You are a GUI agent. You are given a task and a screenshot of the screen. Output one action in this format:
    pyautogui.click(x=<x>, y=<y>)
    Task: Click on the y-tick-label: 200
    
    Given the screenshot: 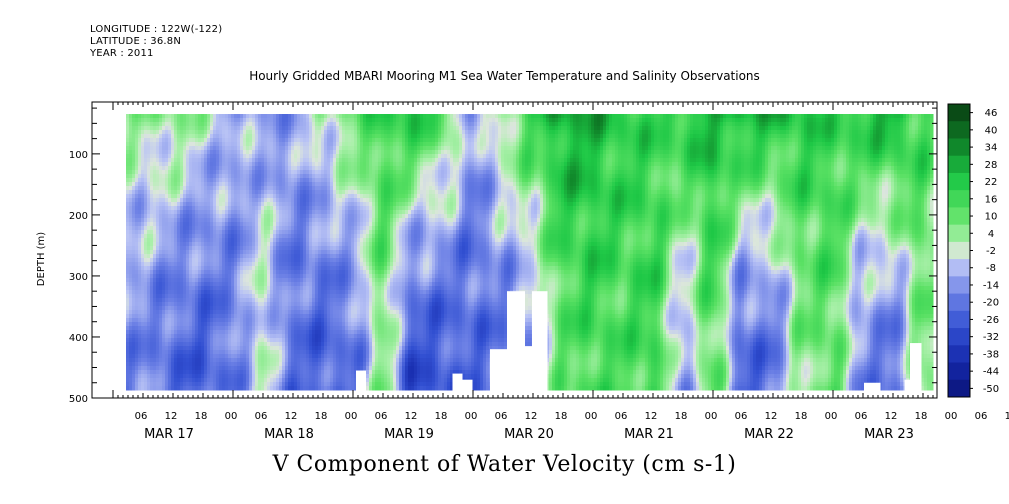 What is the action you would take?
    pyautogui.click(x=78, y=216)
    